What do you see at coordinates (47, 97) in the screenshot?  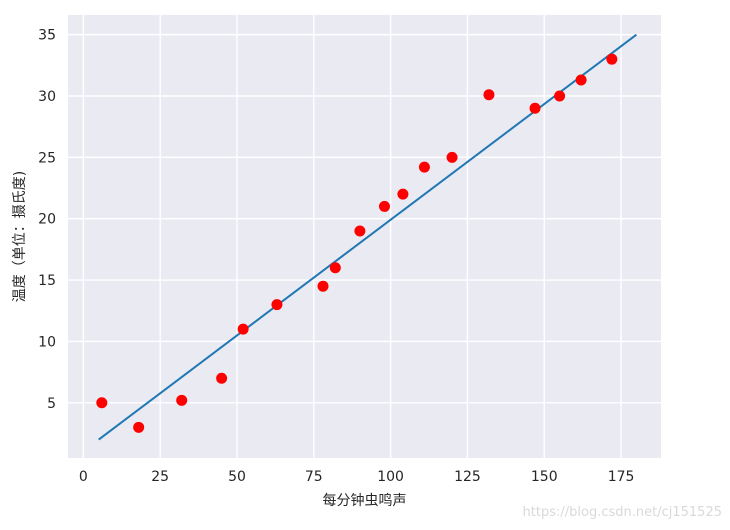 I see `y-tick-label: 30` at bounding box center [47, 97].